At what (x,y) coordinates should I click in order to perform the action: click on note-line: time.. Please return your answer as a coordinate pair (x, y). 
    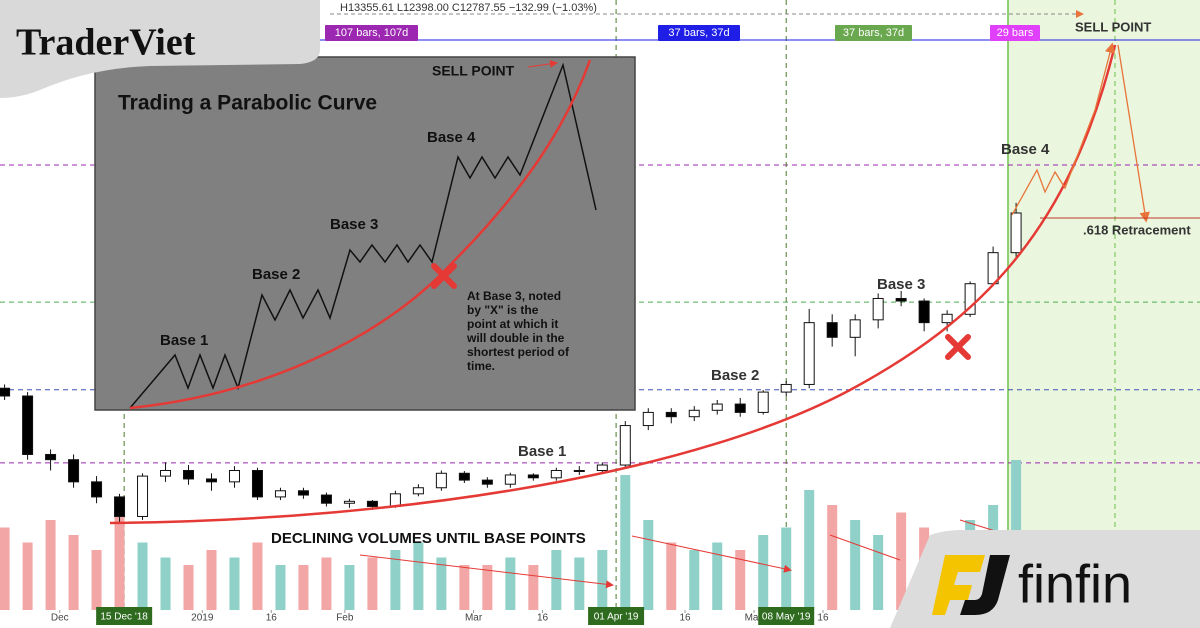
    Looking at the image, I should click on (481, 366).